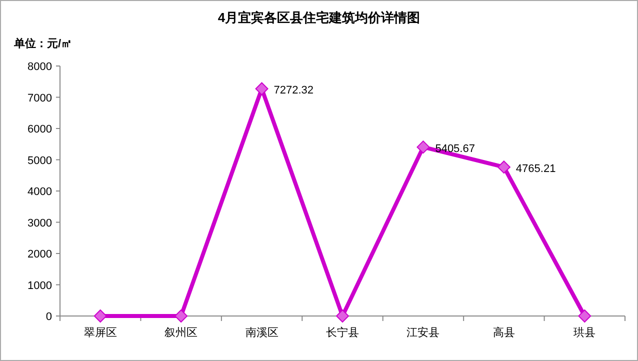 The width and height of the screenshot is (638, 361). What do you see at coordinates (342, 332) in the screenshot?
I see `x-tick-label: 长宁县` at bounding box center [342, 332].